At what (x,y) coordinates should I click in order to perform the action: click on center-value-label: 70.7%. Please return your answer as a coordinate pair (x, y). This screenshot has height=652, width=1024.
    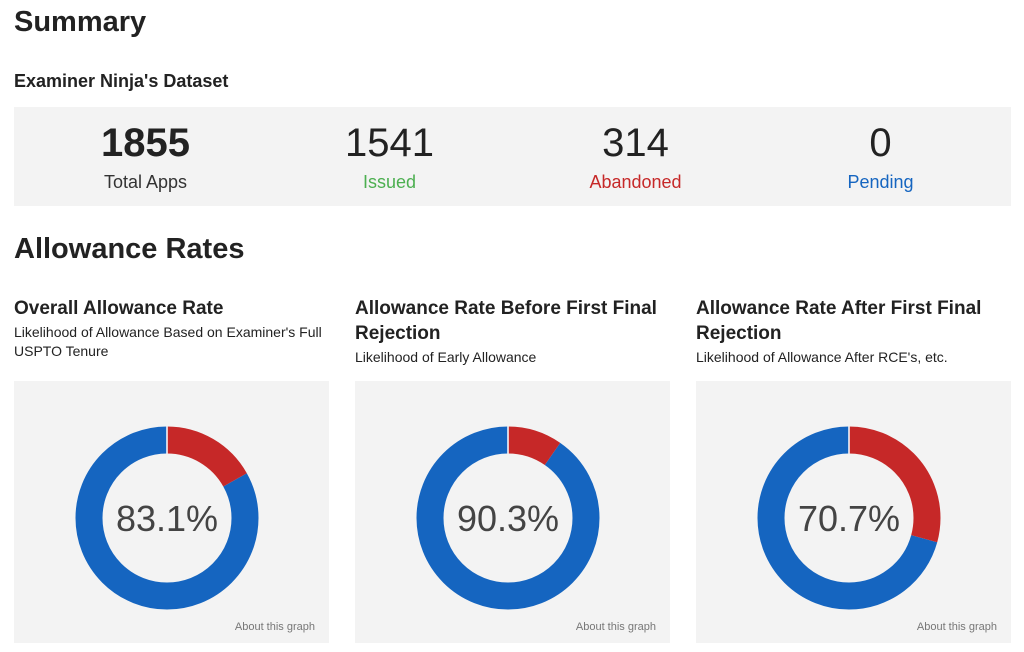
    Looking at the image, I should click on (849, 518).